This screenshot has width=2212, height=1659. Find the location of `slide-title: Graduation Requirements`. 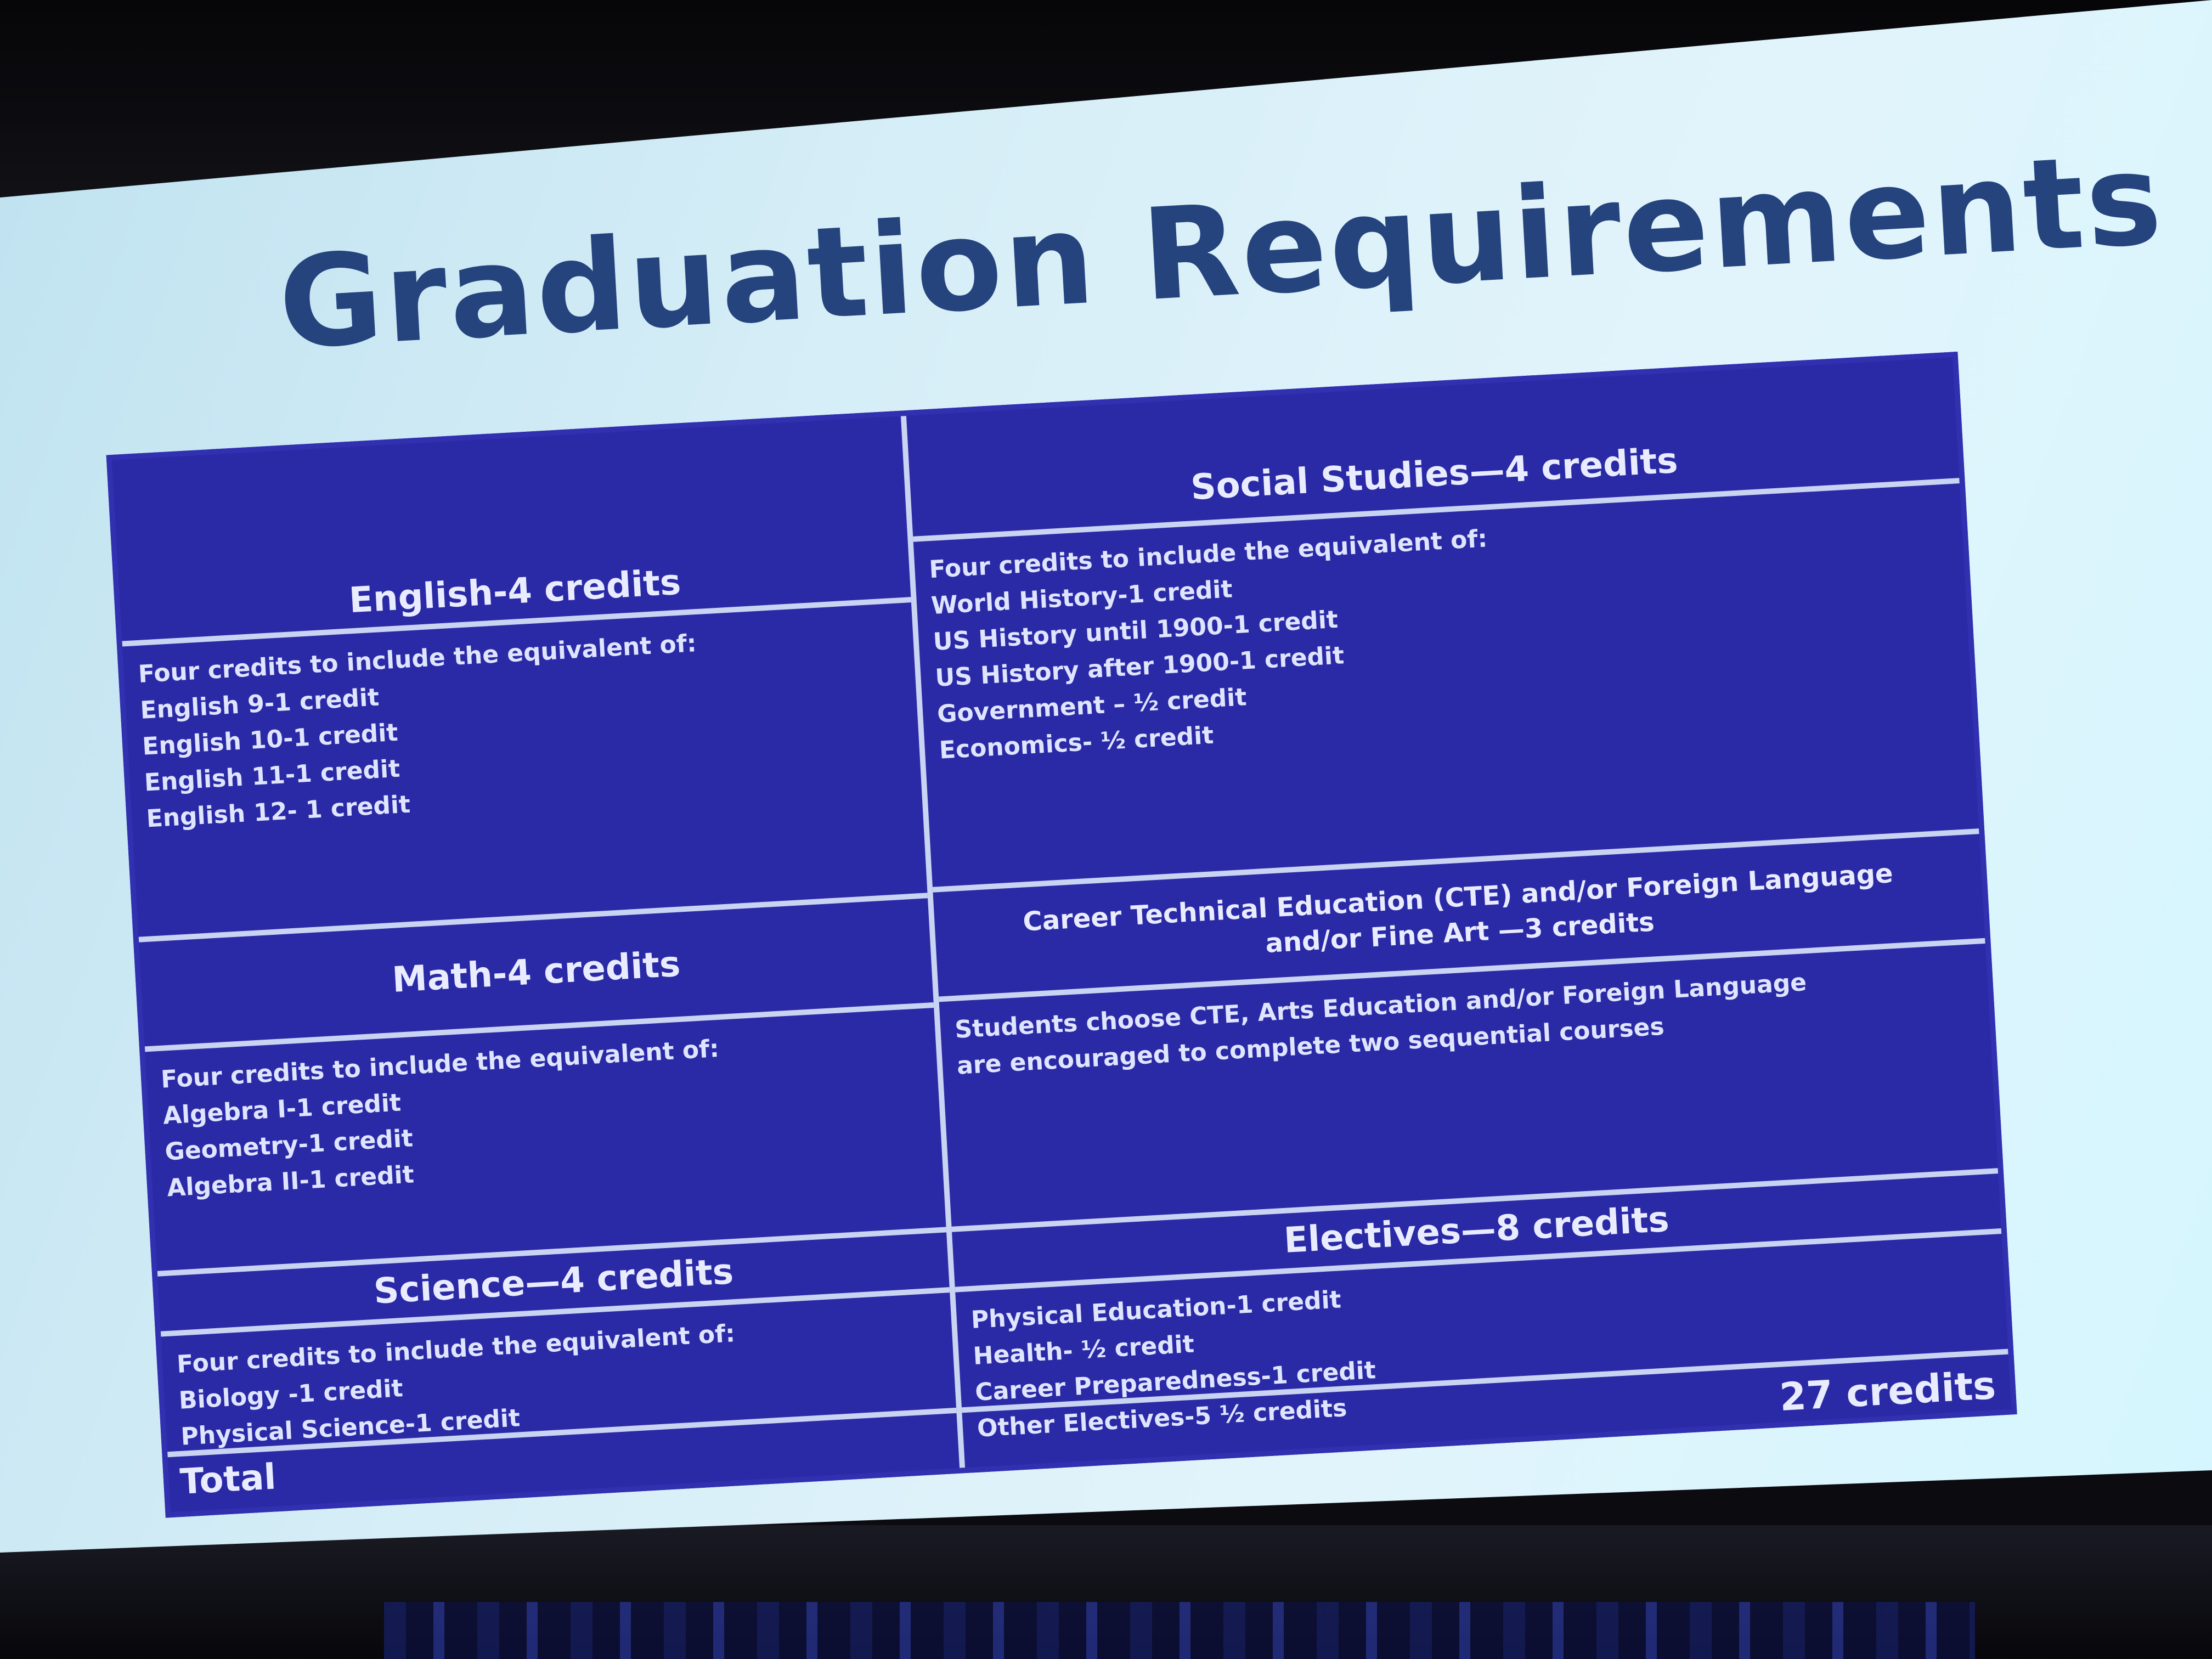

slide-title: Graduation Requirements is located at coordinates (1221, 252).